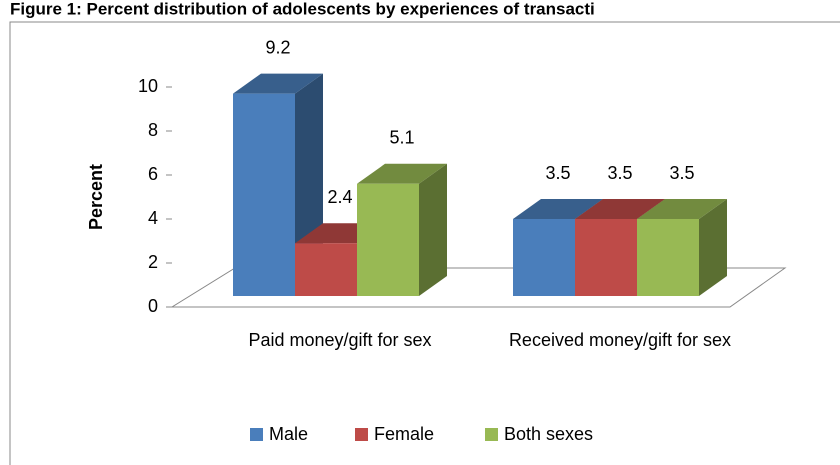 The image size is (840, 465). I want to click on y-axis-label: Percent, so click(96, 197).